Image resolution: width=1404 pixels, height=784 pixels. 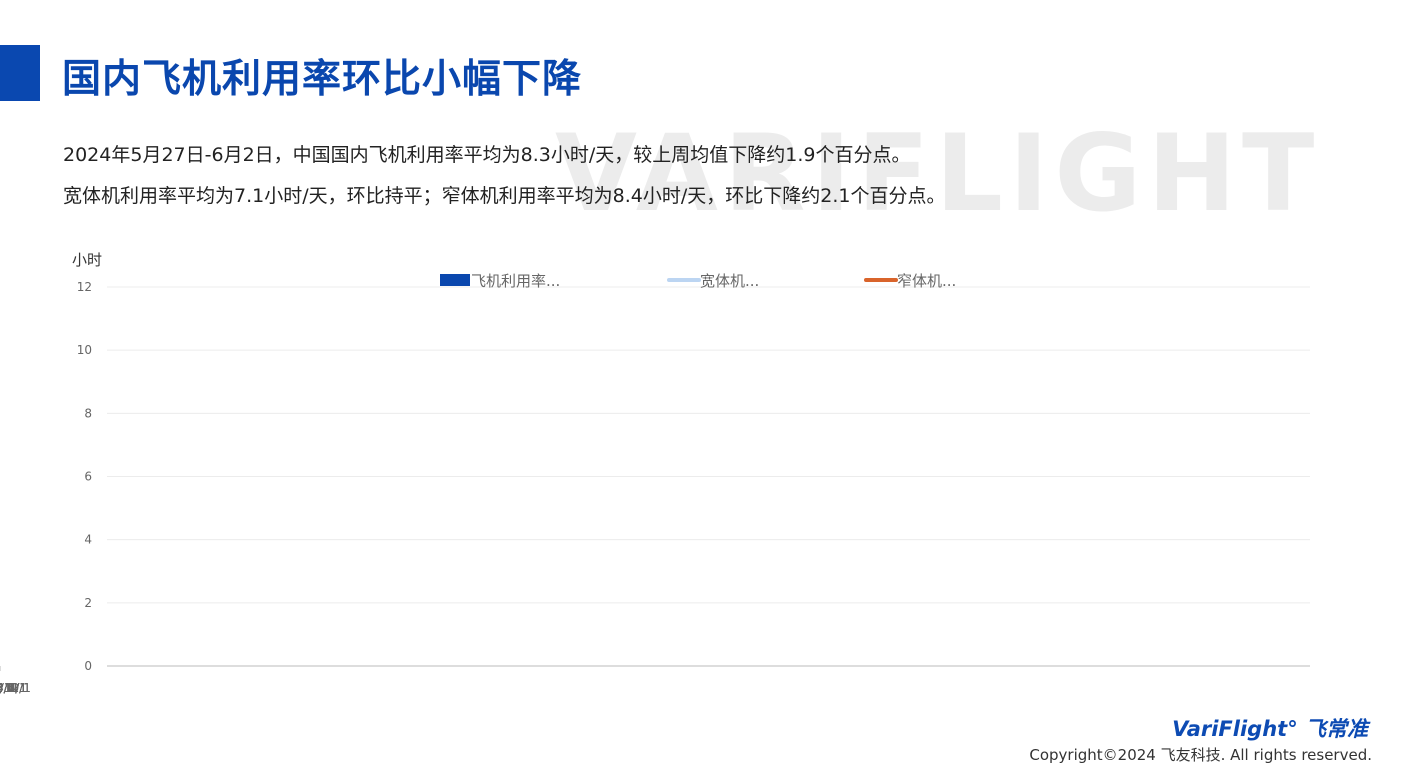 I want to click on brand-watermark: VARIFLIGHT, so click(x=938, y=173).